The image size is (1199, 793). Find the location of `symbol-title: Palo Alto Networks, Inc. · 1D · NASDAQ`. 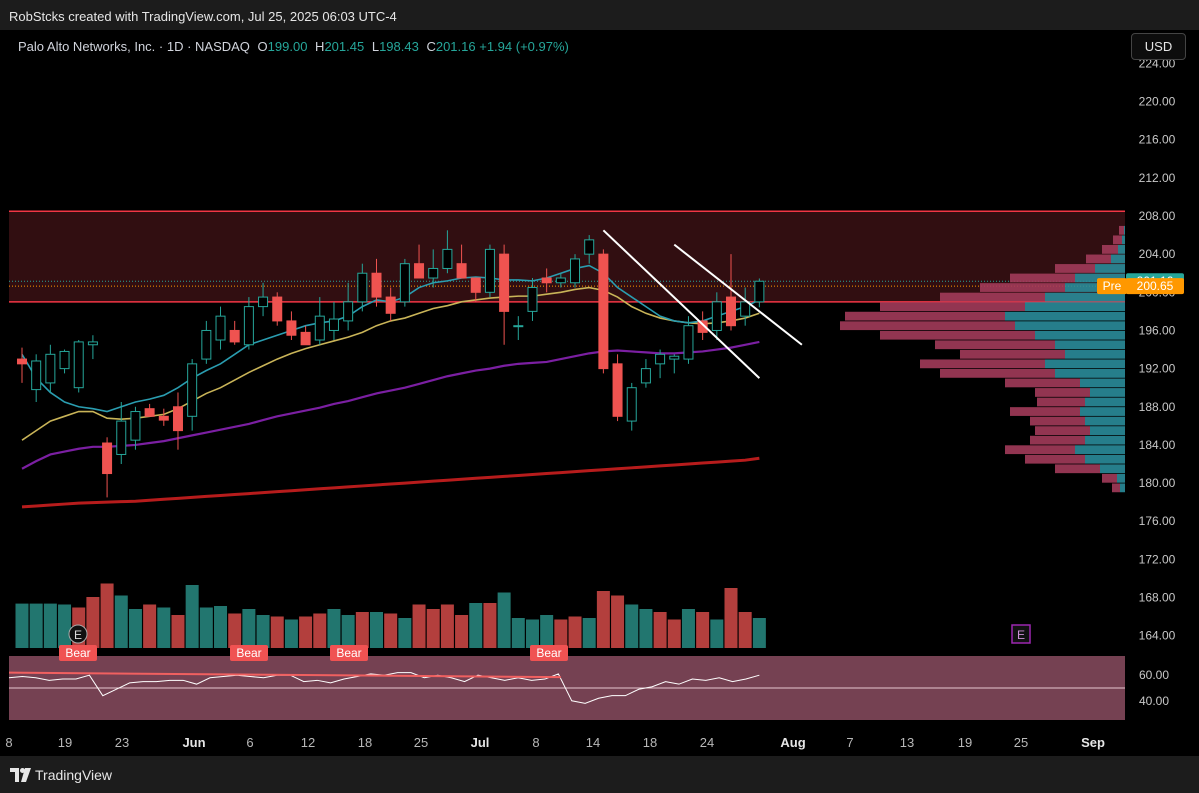

symbol-title: Palo Alto Networks, Inc. · 1D · NASDAQ is located at coordinates (134, 46).